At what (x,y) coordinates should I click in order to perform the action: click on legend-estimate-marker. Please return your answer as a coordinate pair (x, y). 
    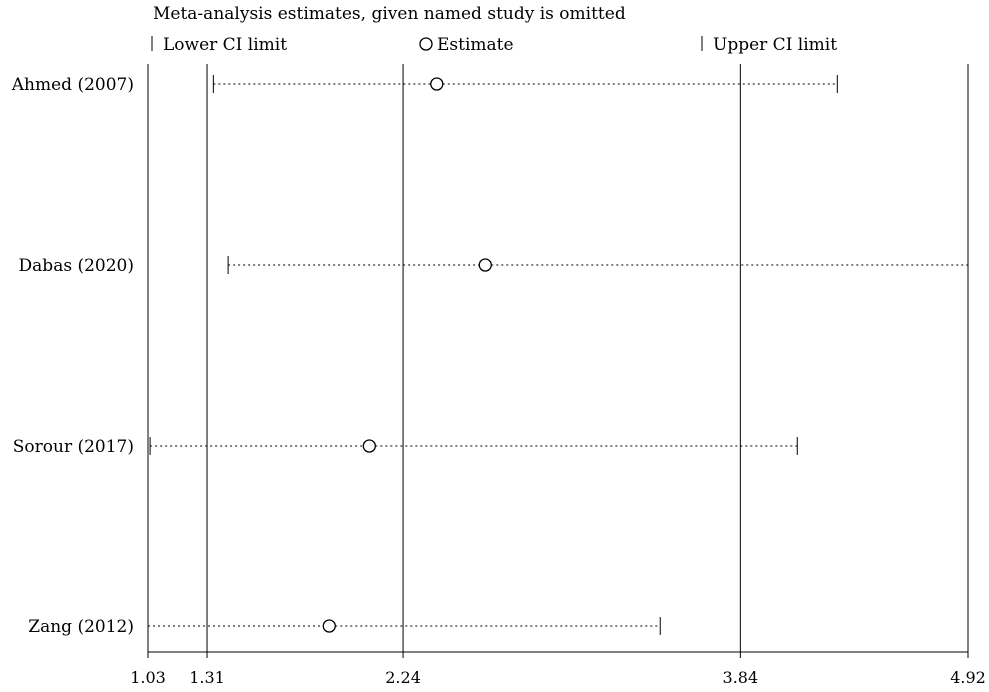
    Looking at the image, I should click on (426, 44).